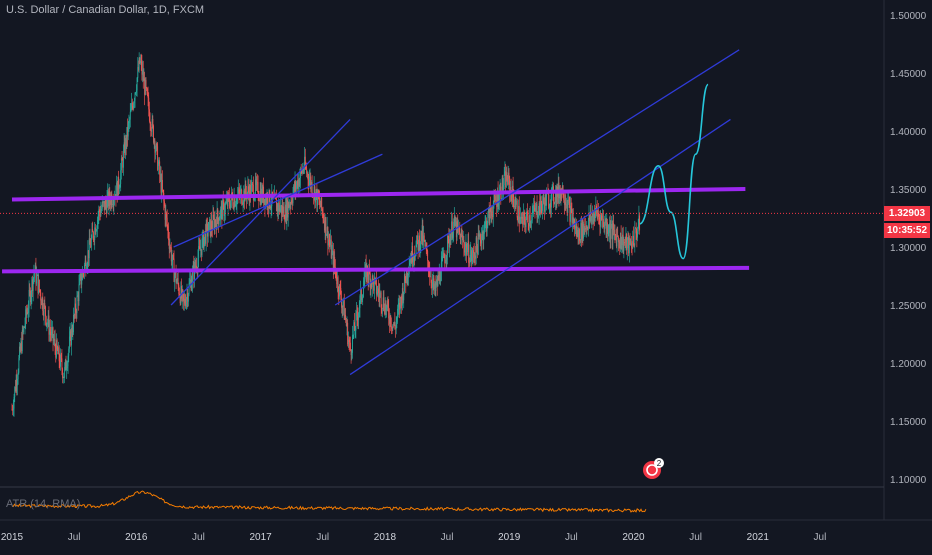  I want to click on notification-badge: 2, so click(653, 468).